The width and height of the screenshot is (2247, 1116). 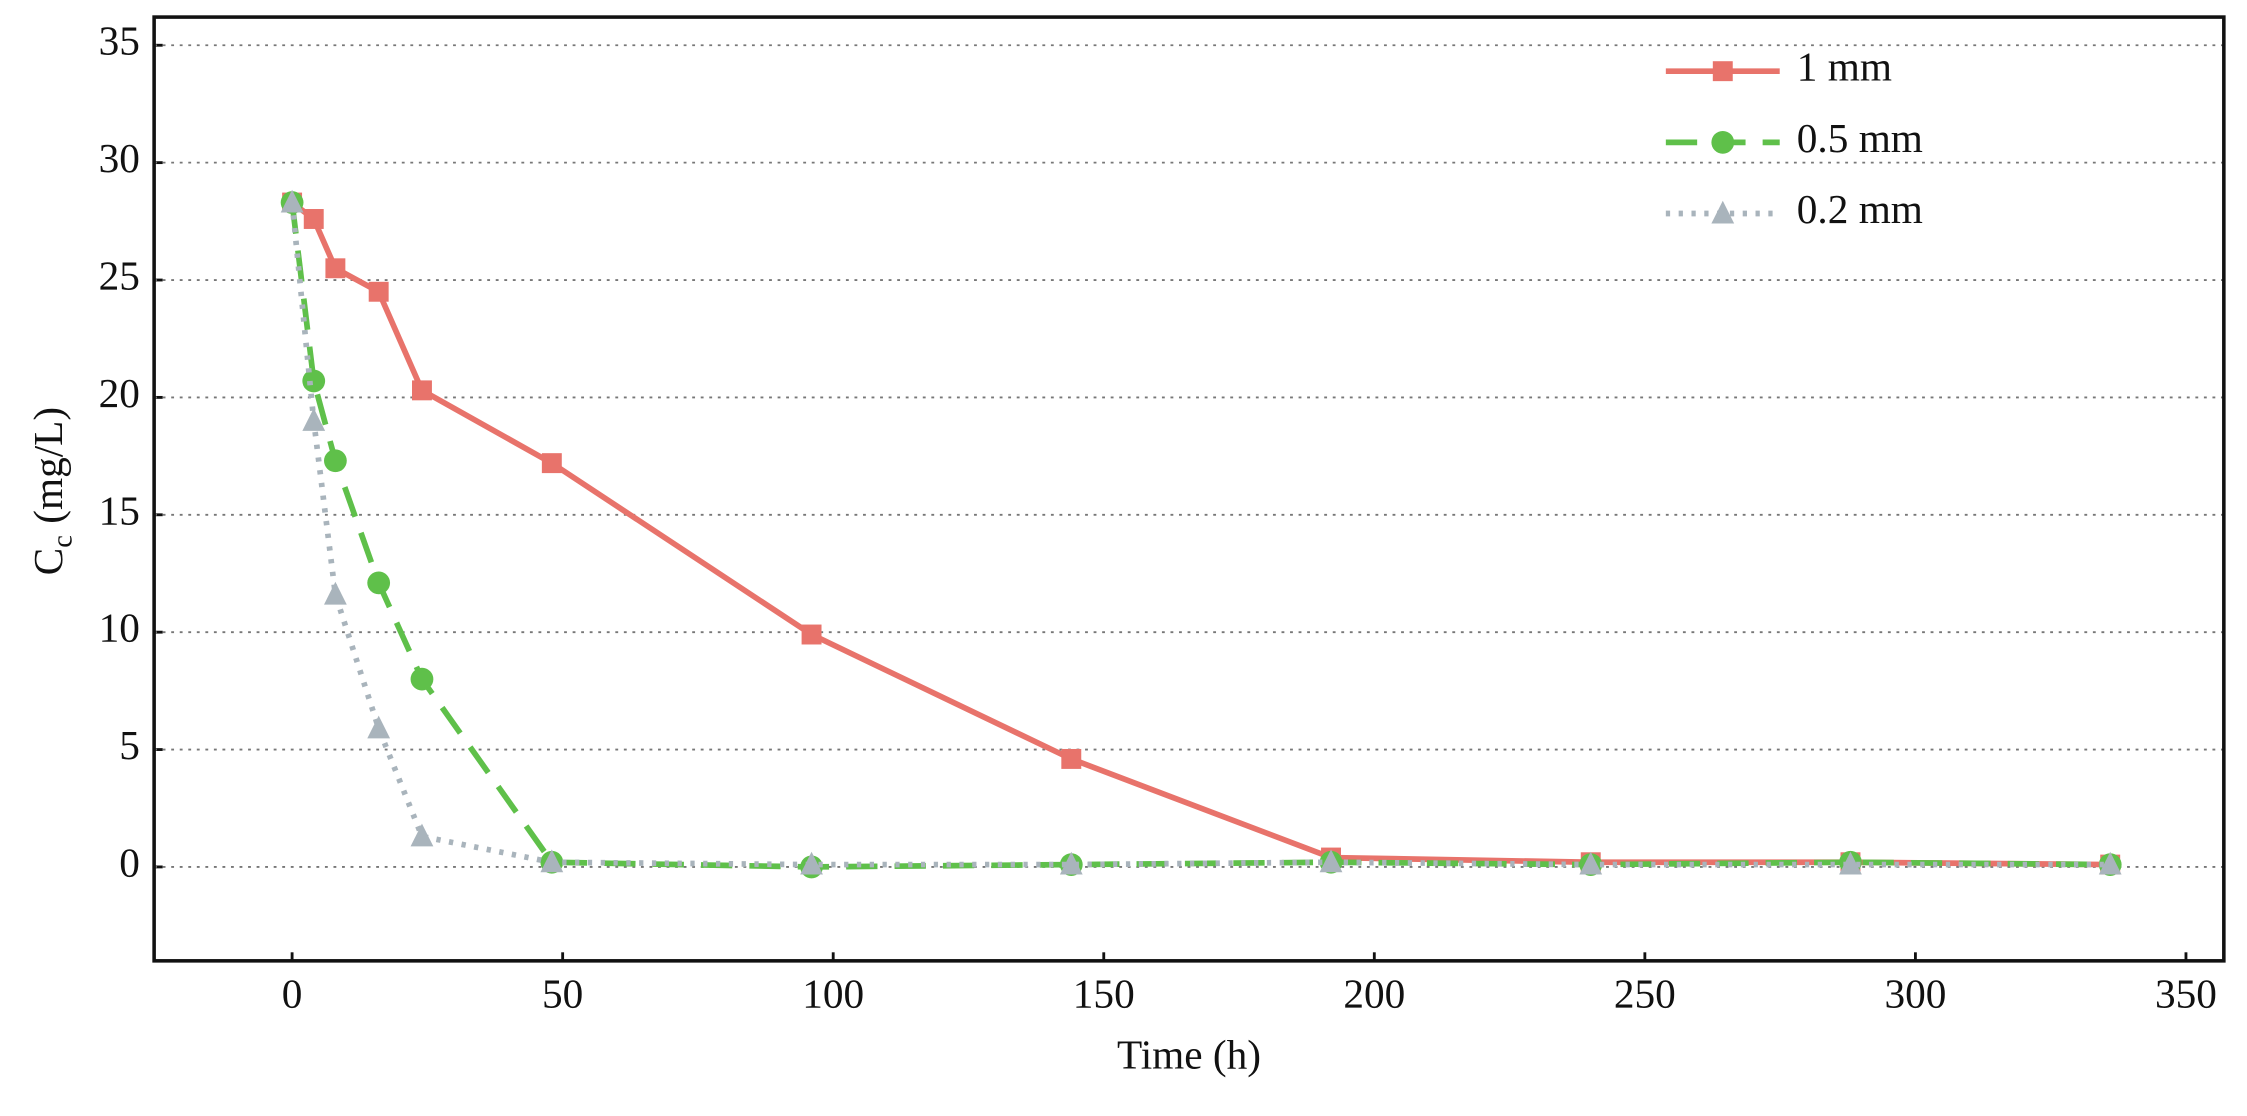 What do you see at coordinates (119, 41) in the screenshot?
I see `y-tick-label: 35` at bounding box center [119, 41].